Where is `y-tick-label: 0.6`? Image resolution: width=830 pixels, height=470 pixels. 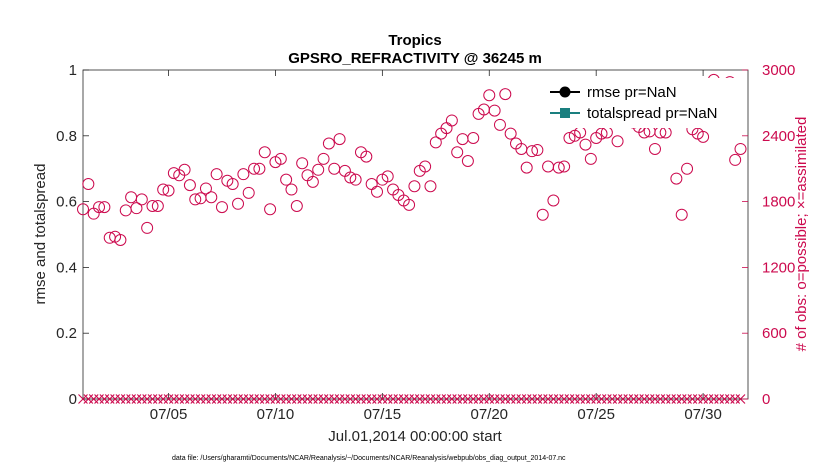
y-tick-label: 0.6 is located at coordinates (66, 202).